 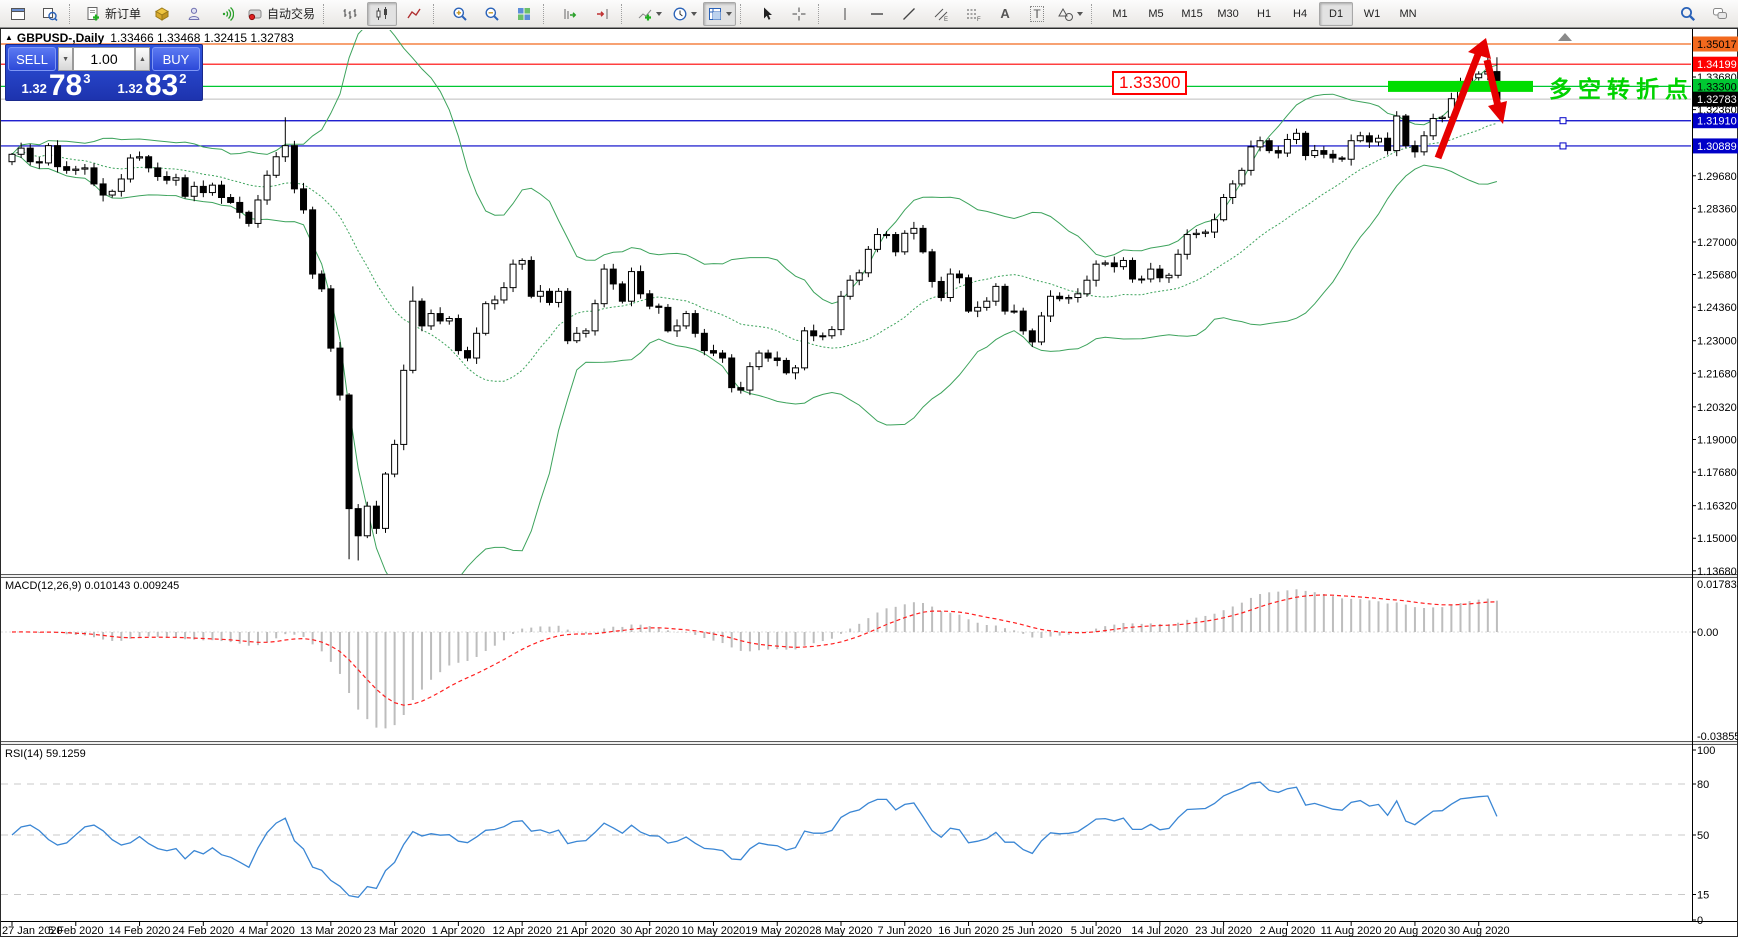 I want to click on auto-scroll-button, so click(x=570, y=14).